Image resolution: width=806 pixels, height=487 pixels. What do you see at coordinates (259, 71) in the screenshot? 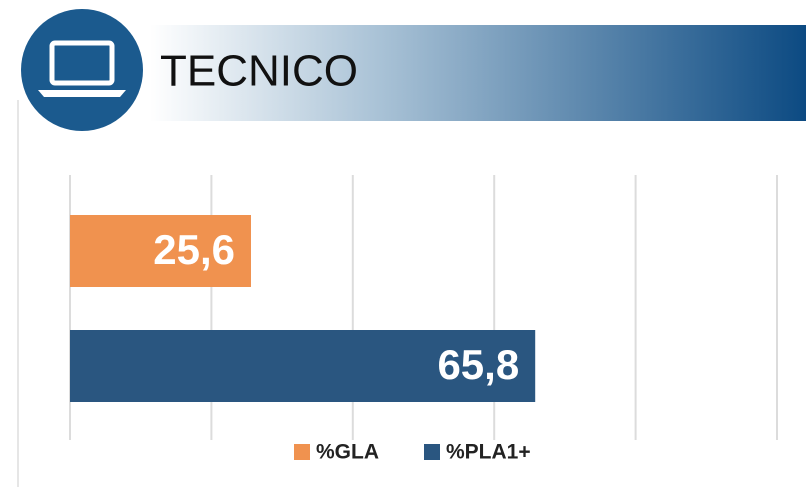
I see `chart-title: TECNICO` at bounding box center [259, 71].